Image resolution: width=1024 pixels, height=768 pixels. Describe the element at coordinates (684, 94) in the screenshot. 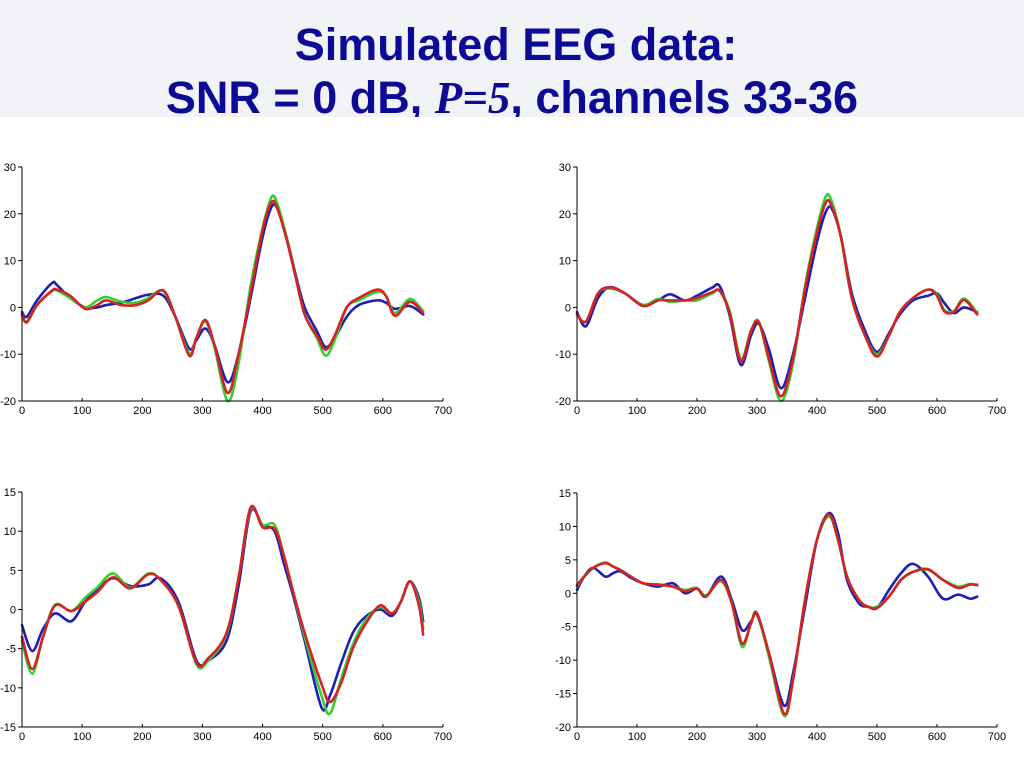

I see `title-channels-text: , channels 33-36` at that location.